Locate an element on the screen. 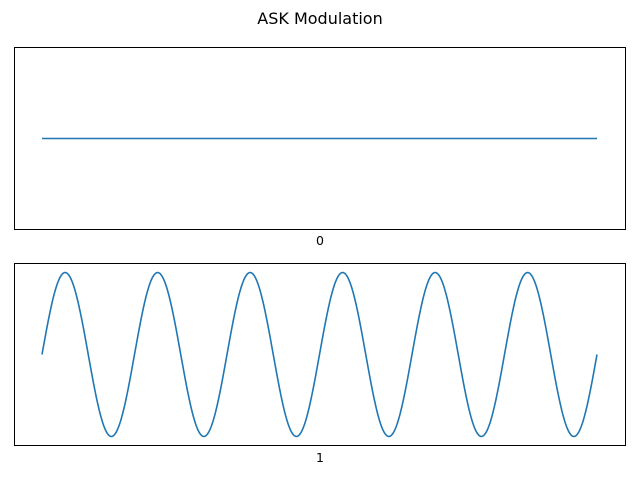 The width and height of the screenshot is (640, 480). panel-1-xlabel: 1 is located at coordinates (320, 457).